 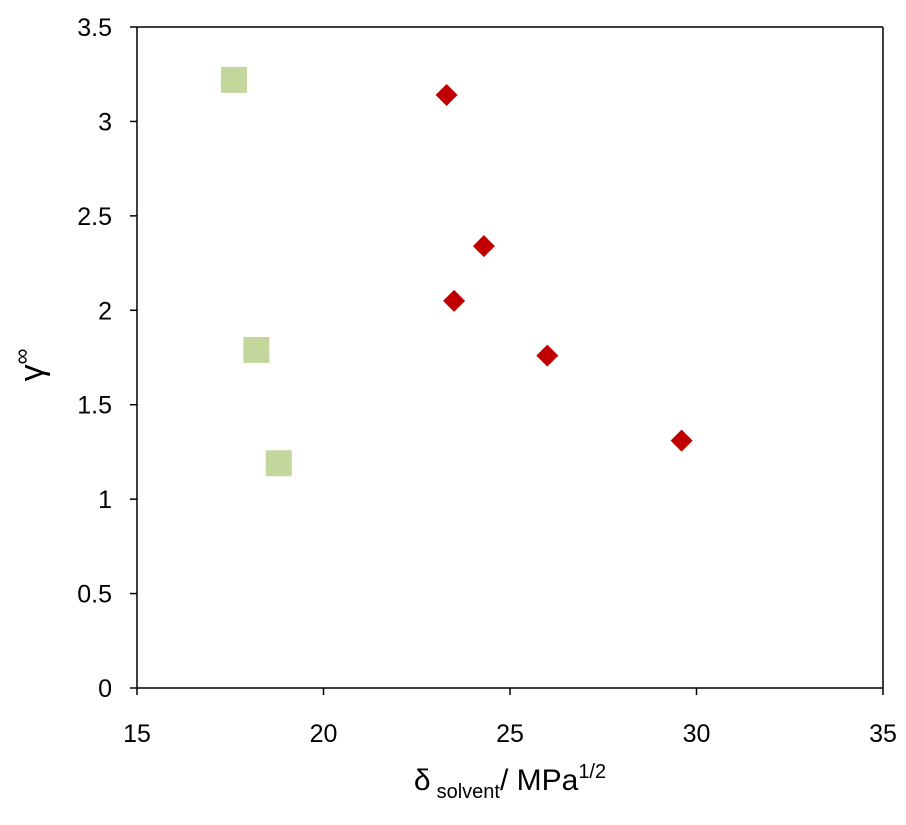 What do you see at coordinates (94, 406) in the screenshot?
I see `y-tick-label: 1.5` at bounding box center [94, 406].